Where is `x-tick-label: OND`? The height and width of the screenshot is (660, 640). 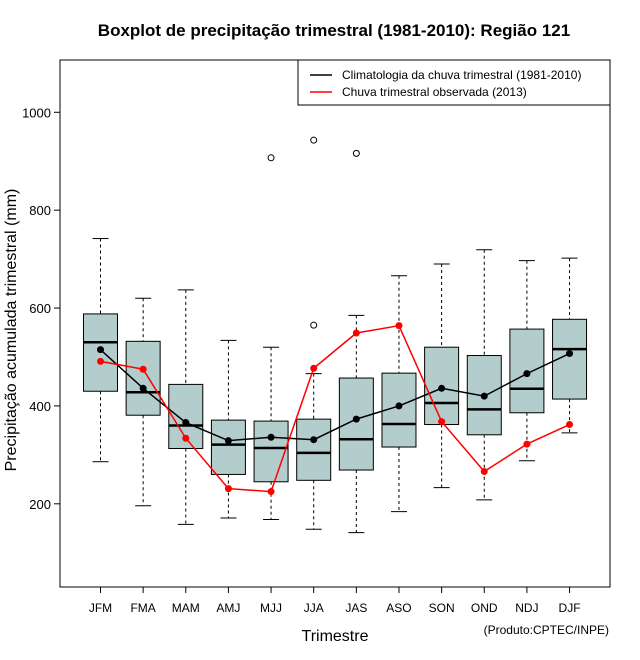 x-tick-label: OND is located at coordinates (484, 608).